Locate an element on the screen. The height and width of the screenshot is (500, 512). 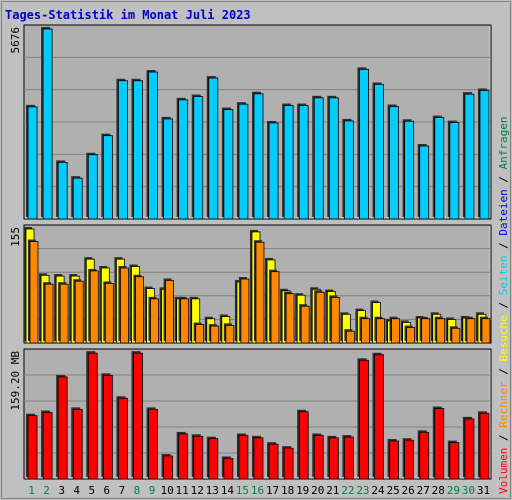
legend-part: Besuche is located at coordinates (503, 338).